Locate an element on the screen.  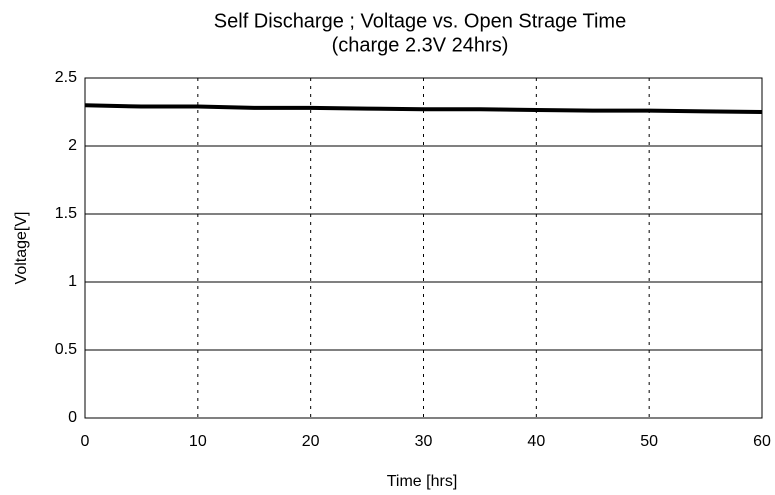
x-tick-label: 0 is located at coordinates (85, 441).